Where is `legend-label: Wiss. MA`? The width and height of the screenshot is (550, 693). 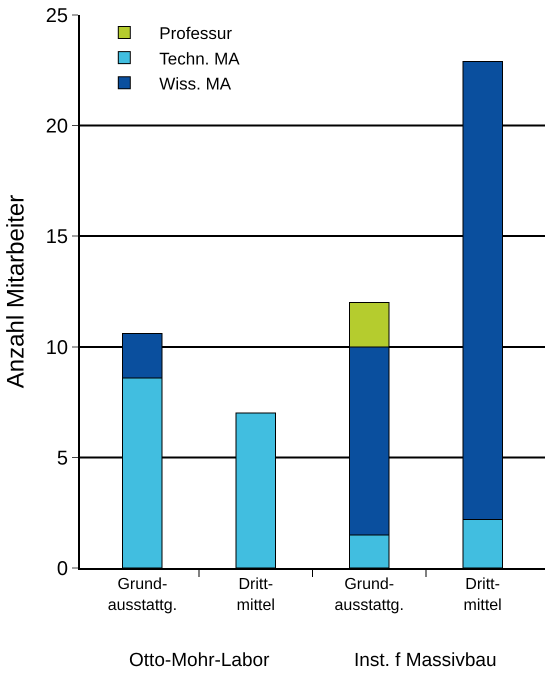
legend-label: Wiss. MA is located at coordinates (195, 84).